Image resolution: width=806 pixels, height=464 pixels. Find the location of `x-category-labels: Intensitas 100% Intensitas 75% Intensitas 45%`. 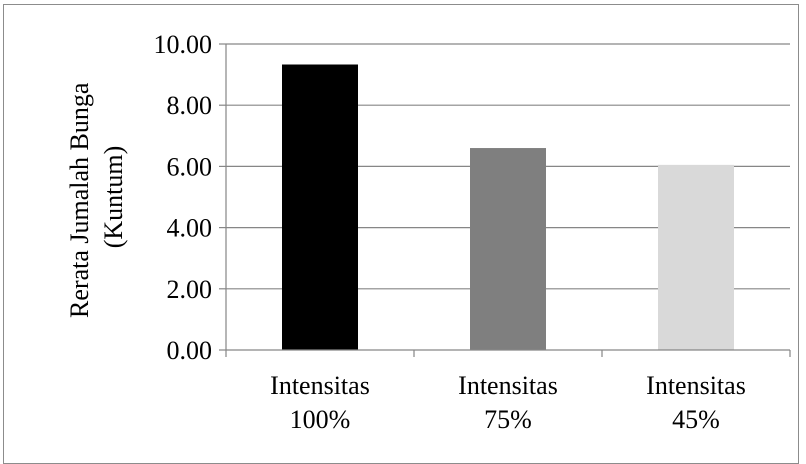

x-category-labels: Intensitas 100% Intensitas 75% Intensitas 45% is located at coordinates (508, 402).